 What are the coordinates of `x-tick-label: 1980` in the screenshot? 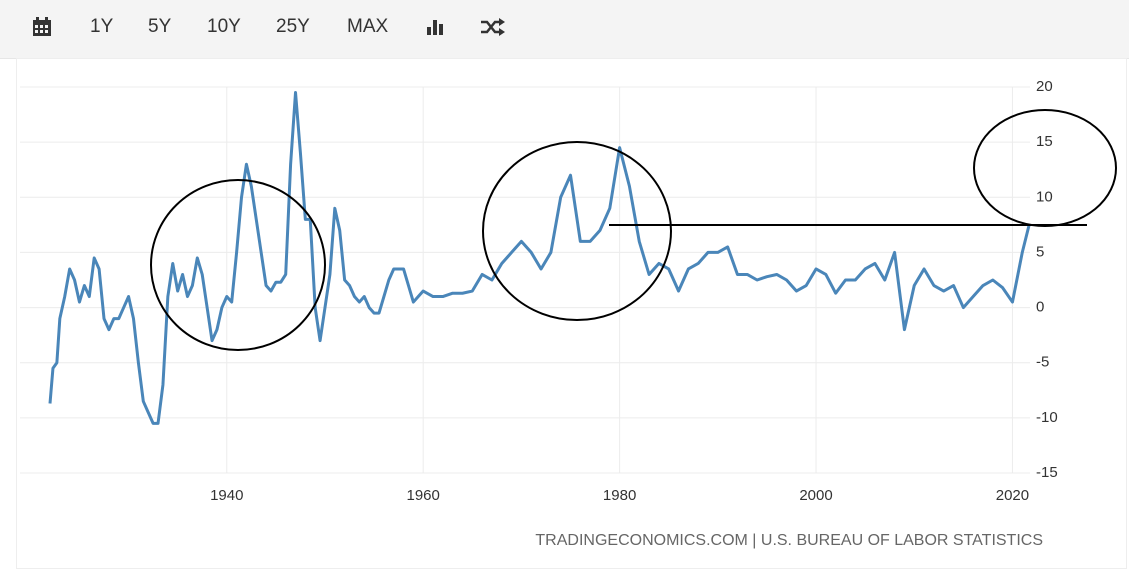 It's located at (619, 495).